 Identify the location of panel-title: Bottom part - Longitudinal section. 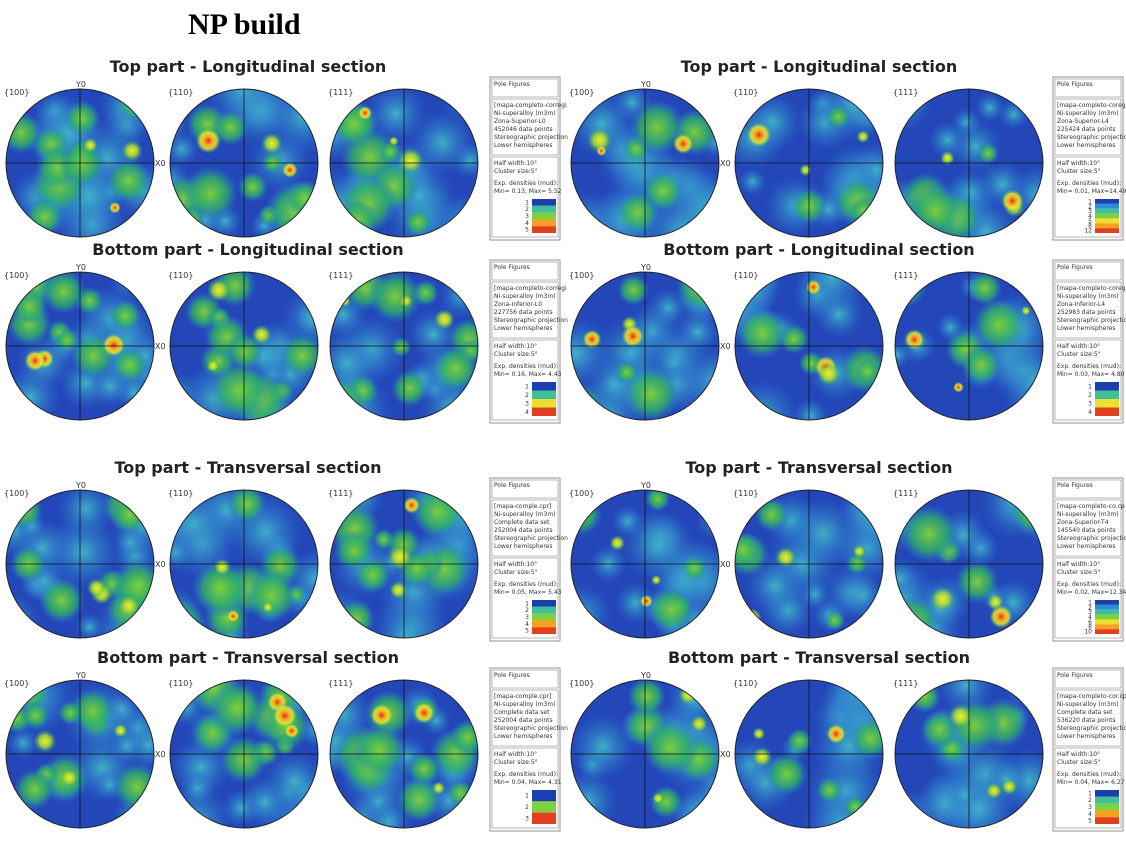
(818, 249).